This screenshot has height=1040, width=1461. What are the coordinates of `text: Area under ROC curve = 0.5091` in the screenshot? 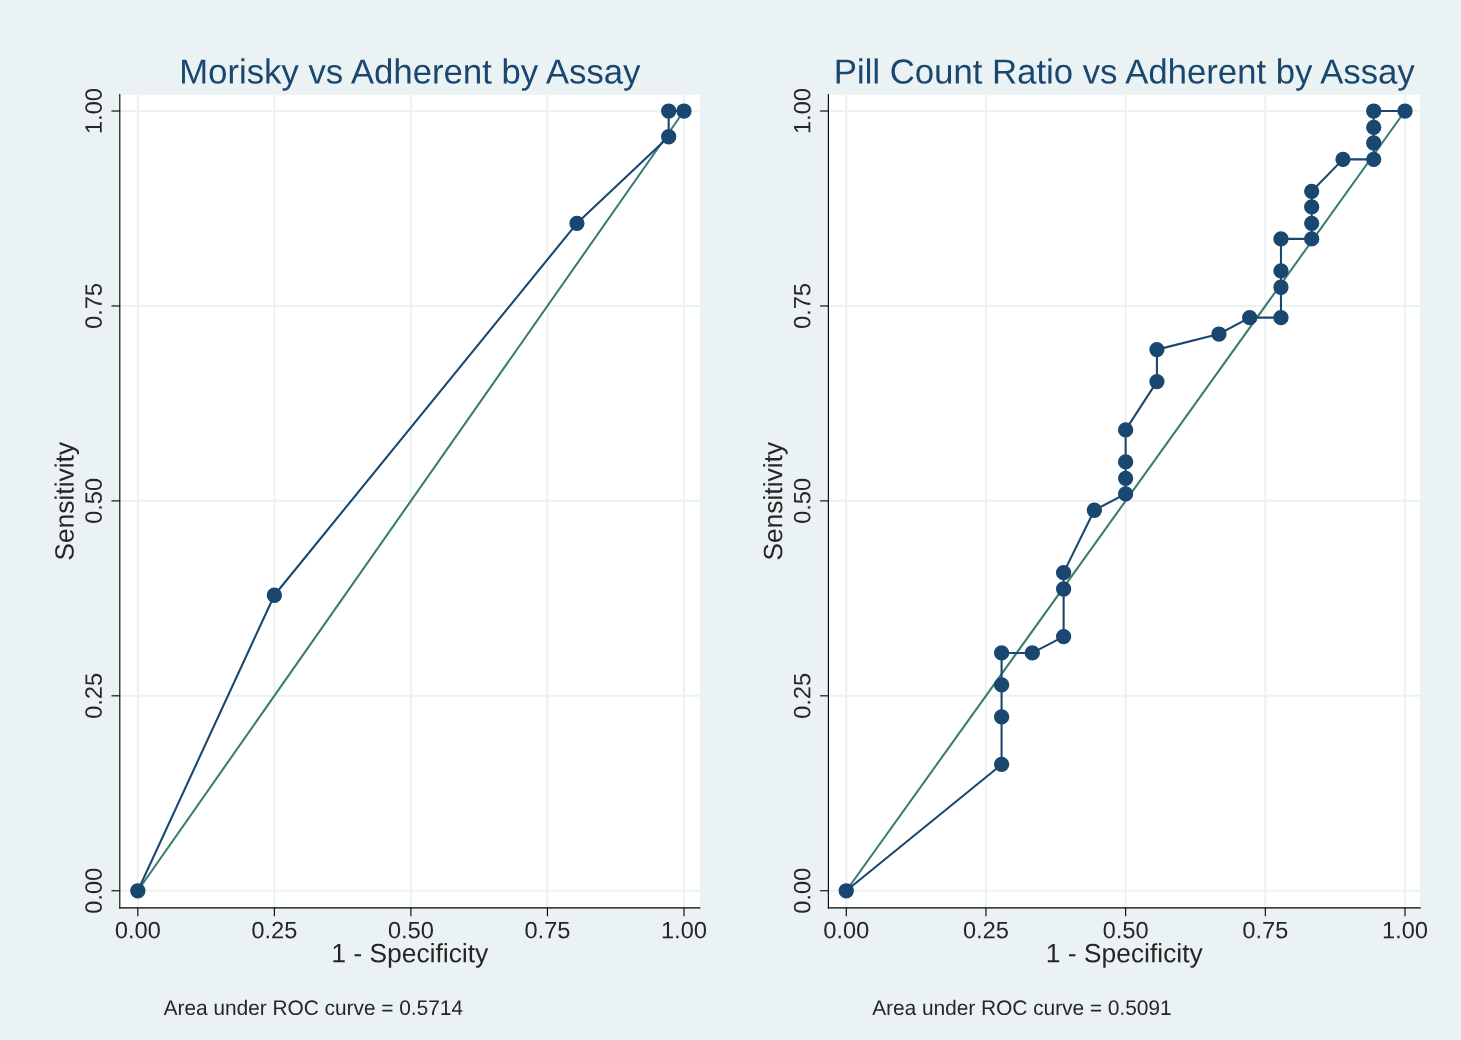 It's located at (1021, 1007).